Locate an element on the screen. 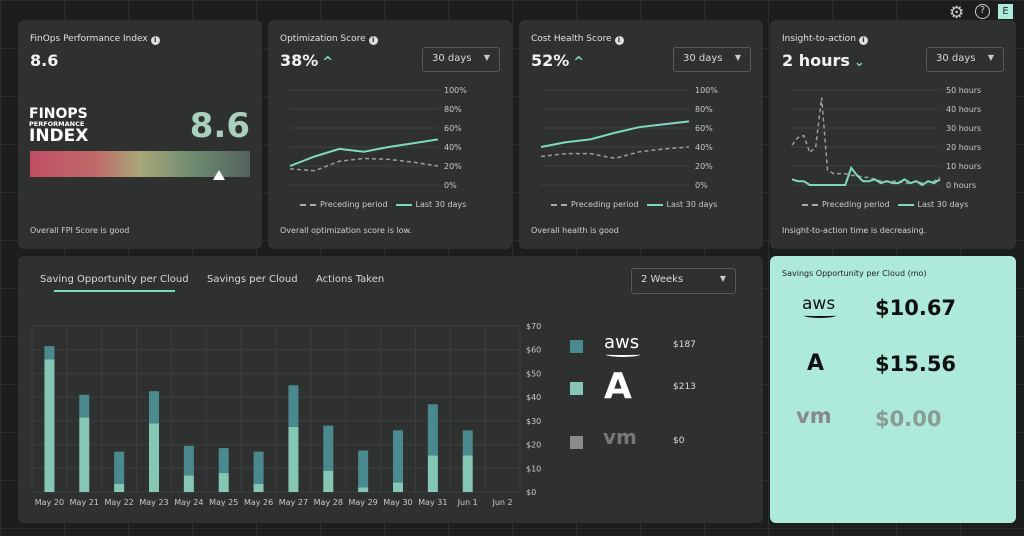 The image size is (1024, 536). card-title: Insight-to-action i is located at coordinates (825, 39).